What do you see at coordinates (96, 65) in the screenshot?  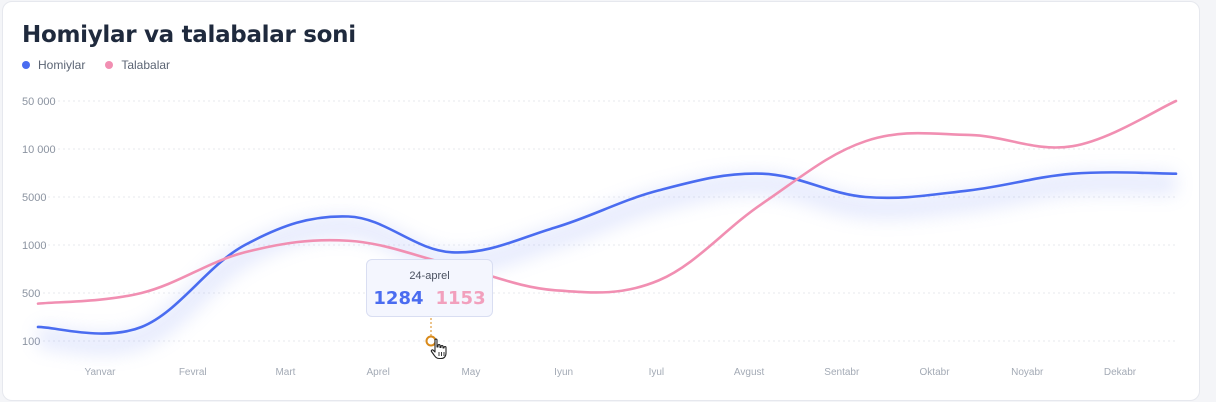 I see `chart-legend: Homiylar Talabalar` at bounding box center [96, 65].